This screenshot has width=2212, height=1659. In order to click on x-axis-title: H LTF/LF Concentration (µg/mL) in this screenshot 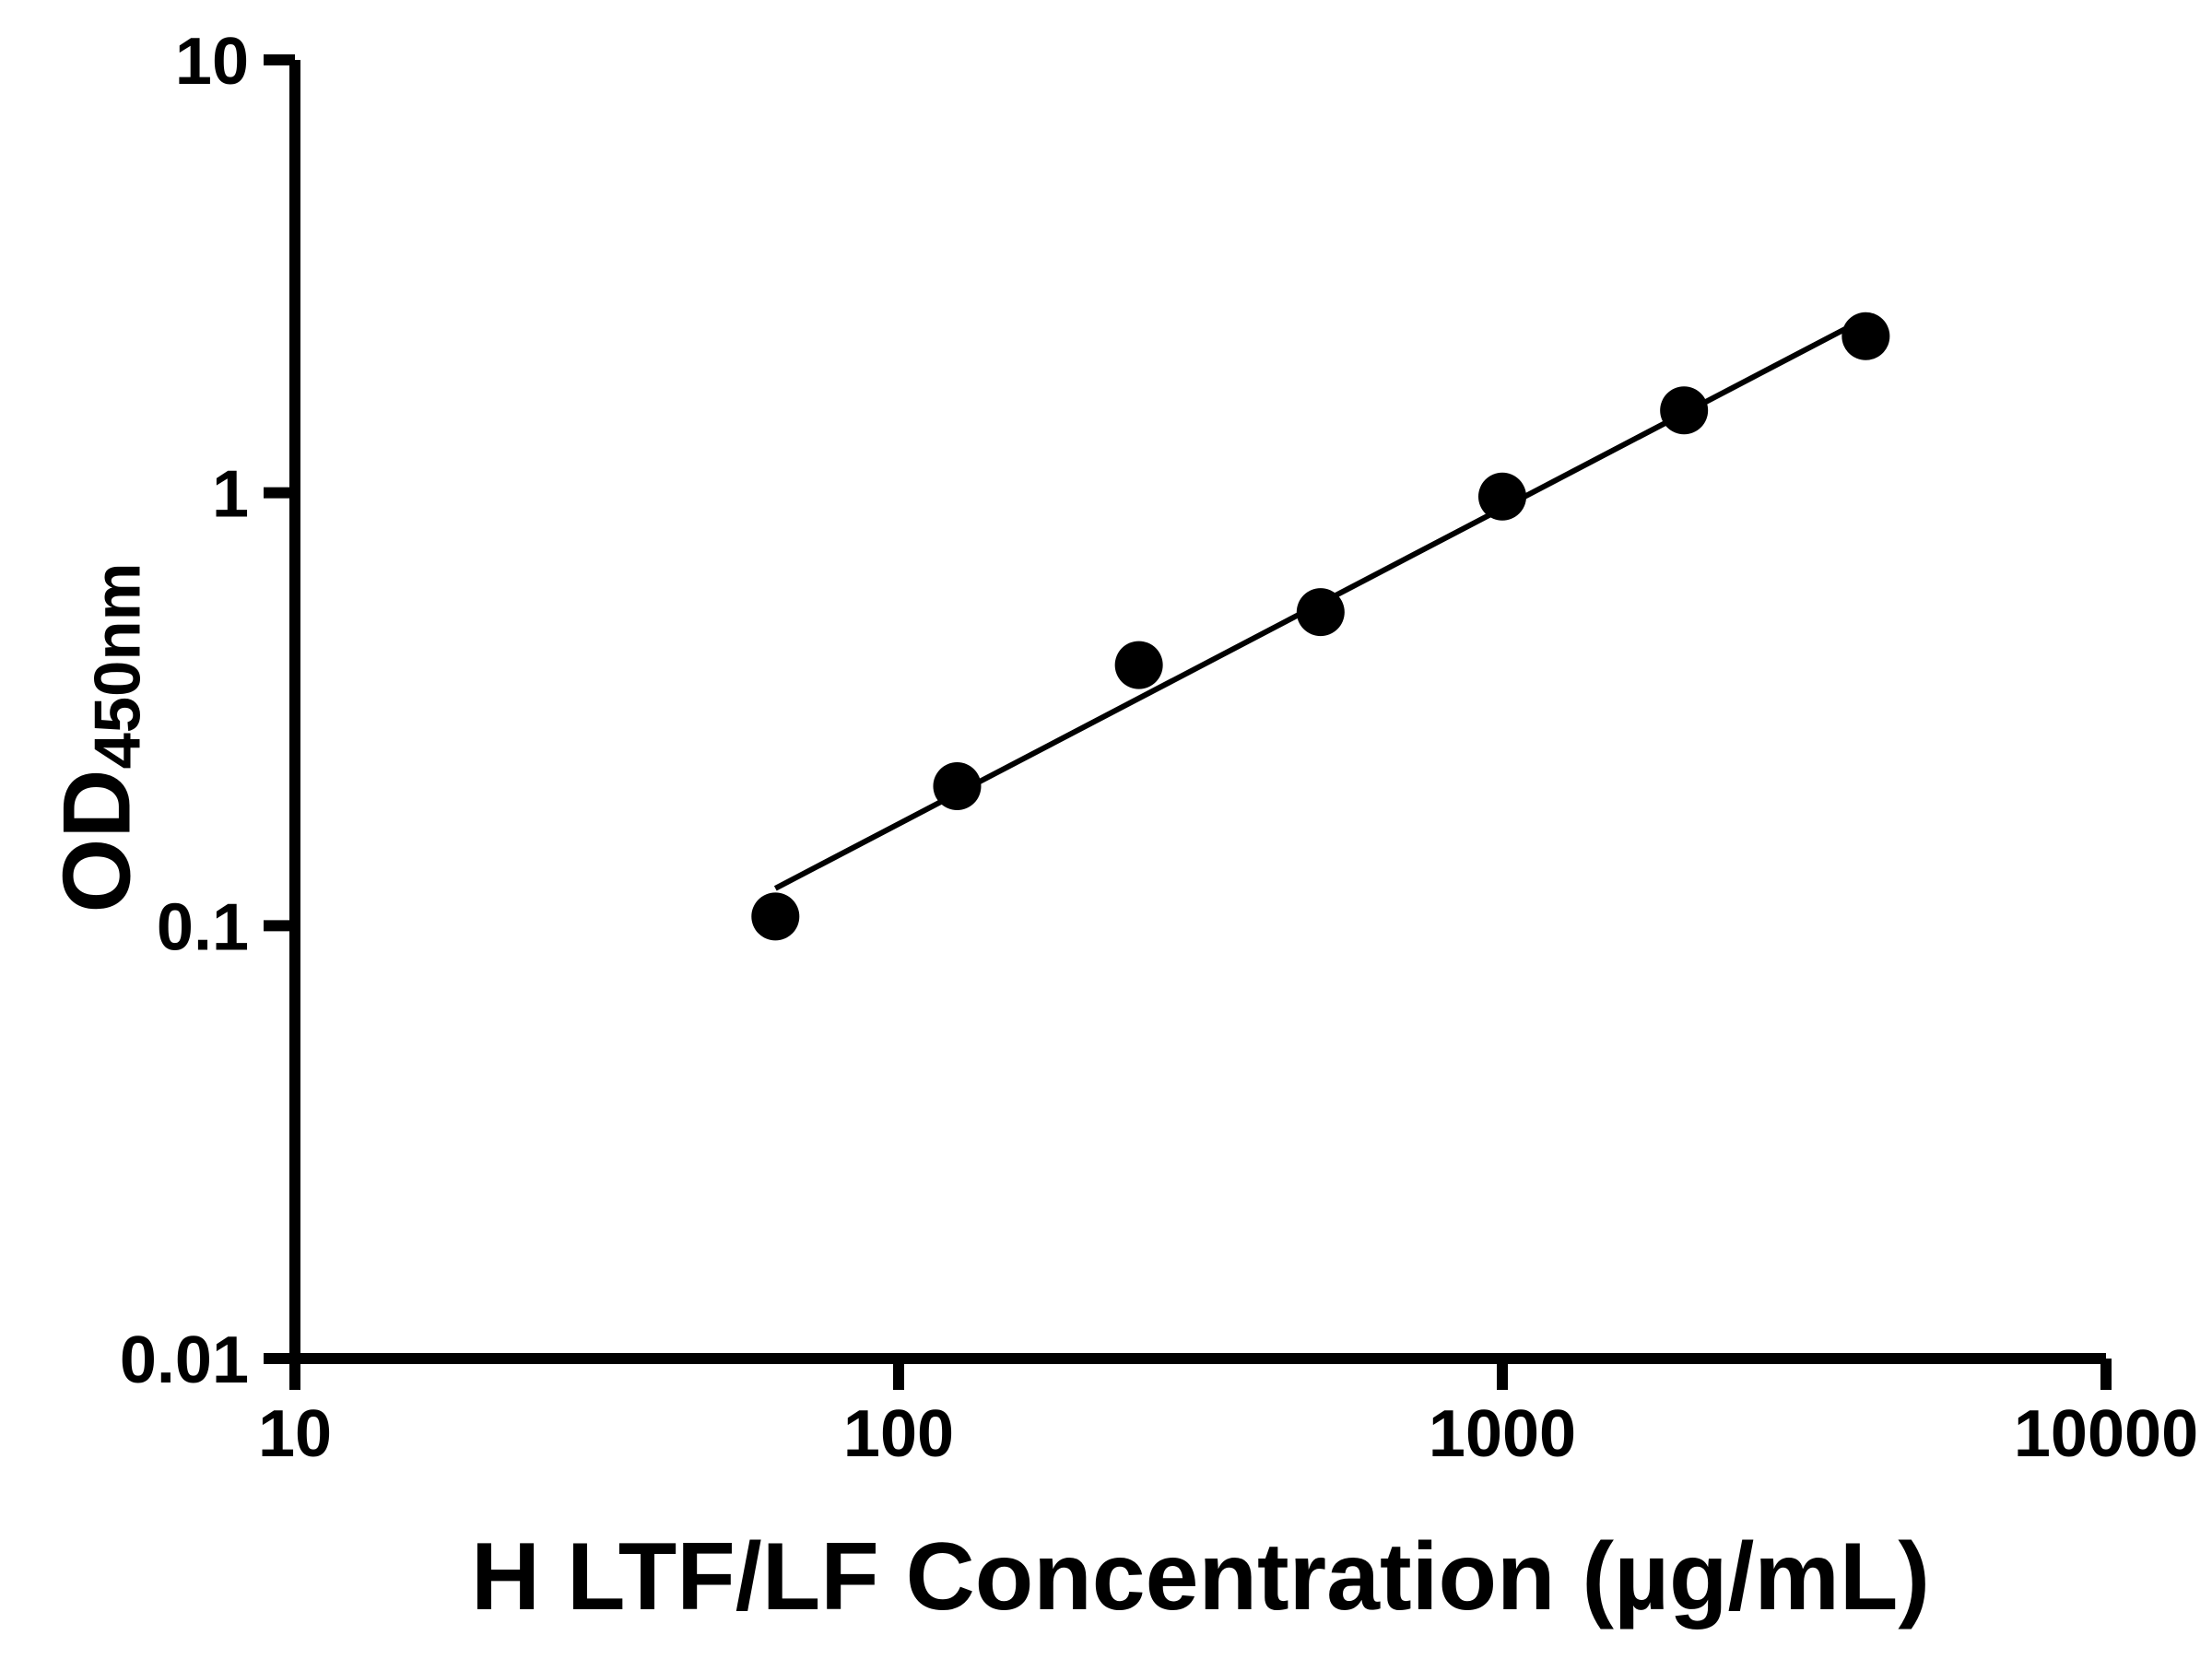, I will do `click(1200, 1577)`.